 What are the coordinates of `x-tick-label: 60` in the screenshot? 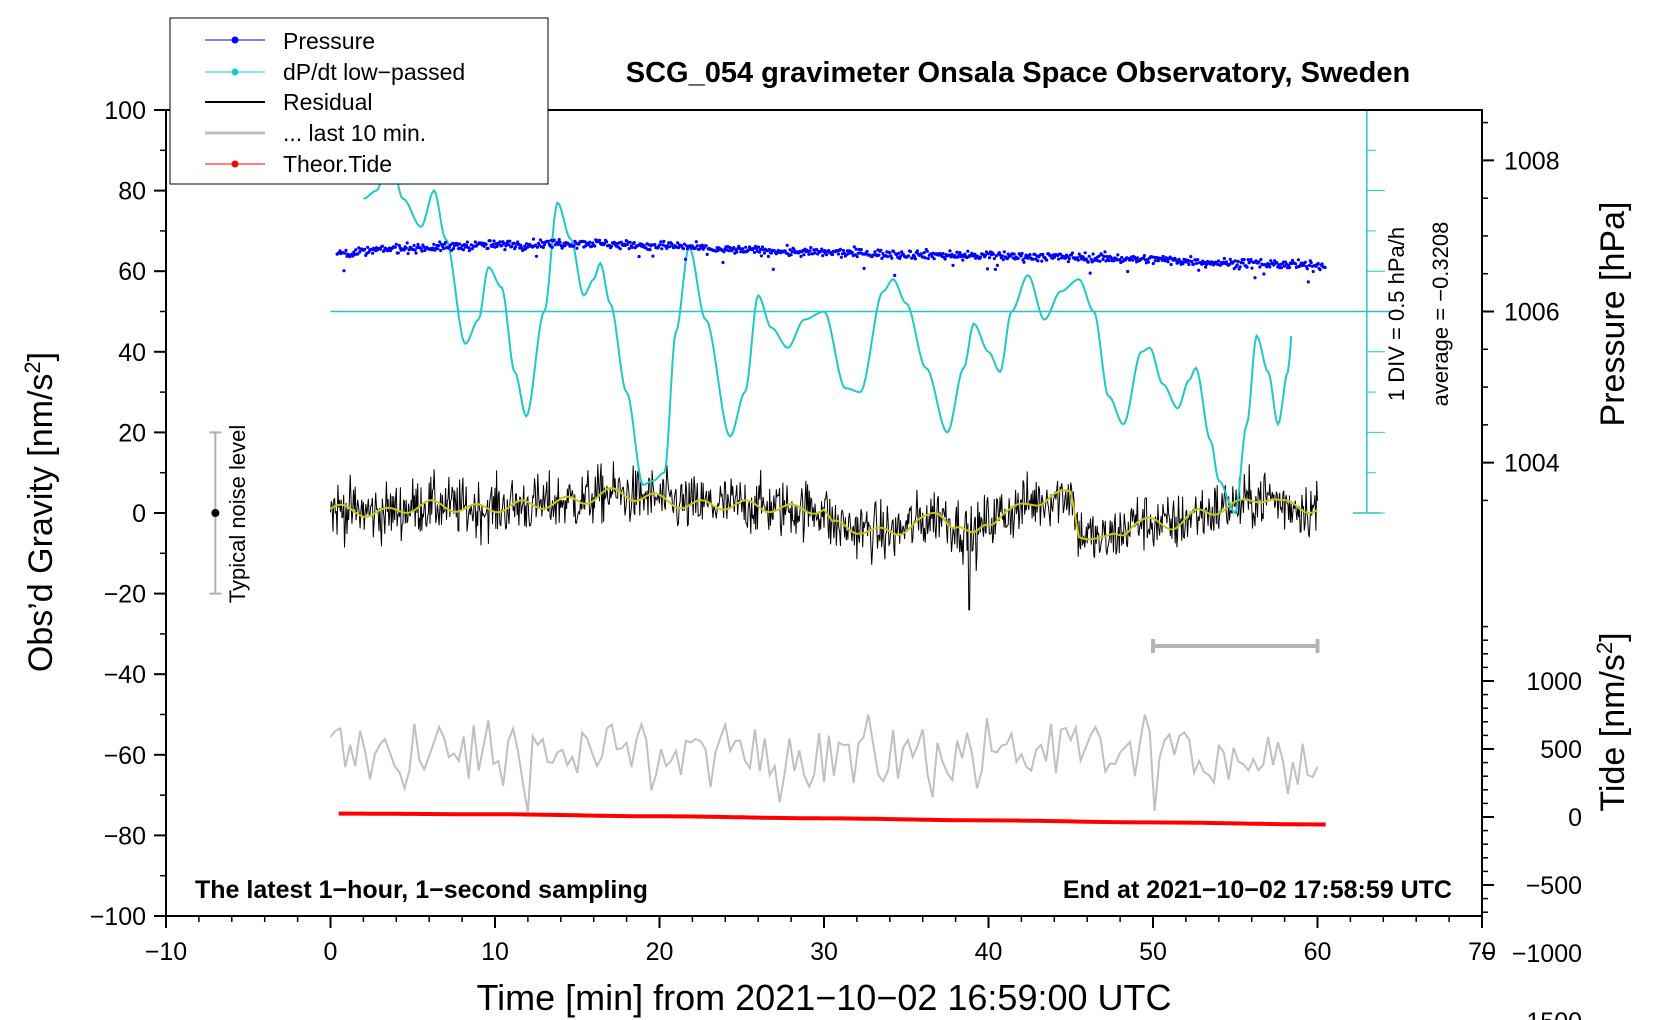 It's located at (1318, 952).